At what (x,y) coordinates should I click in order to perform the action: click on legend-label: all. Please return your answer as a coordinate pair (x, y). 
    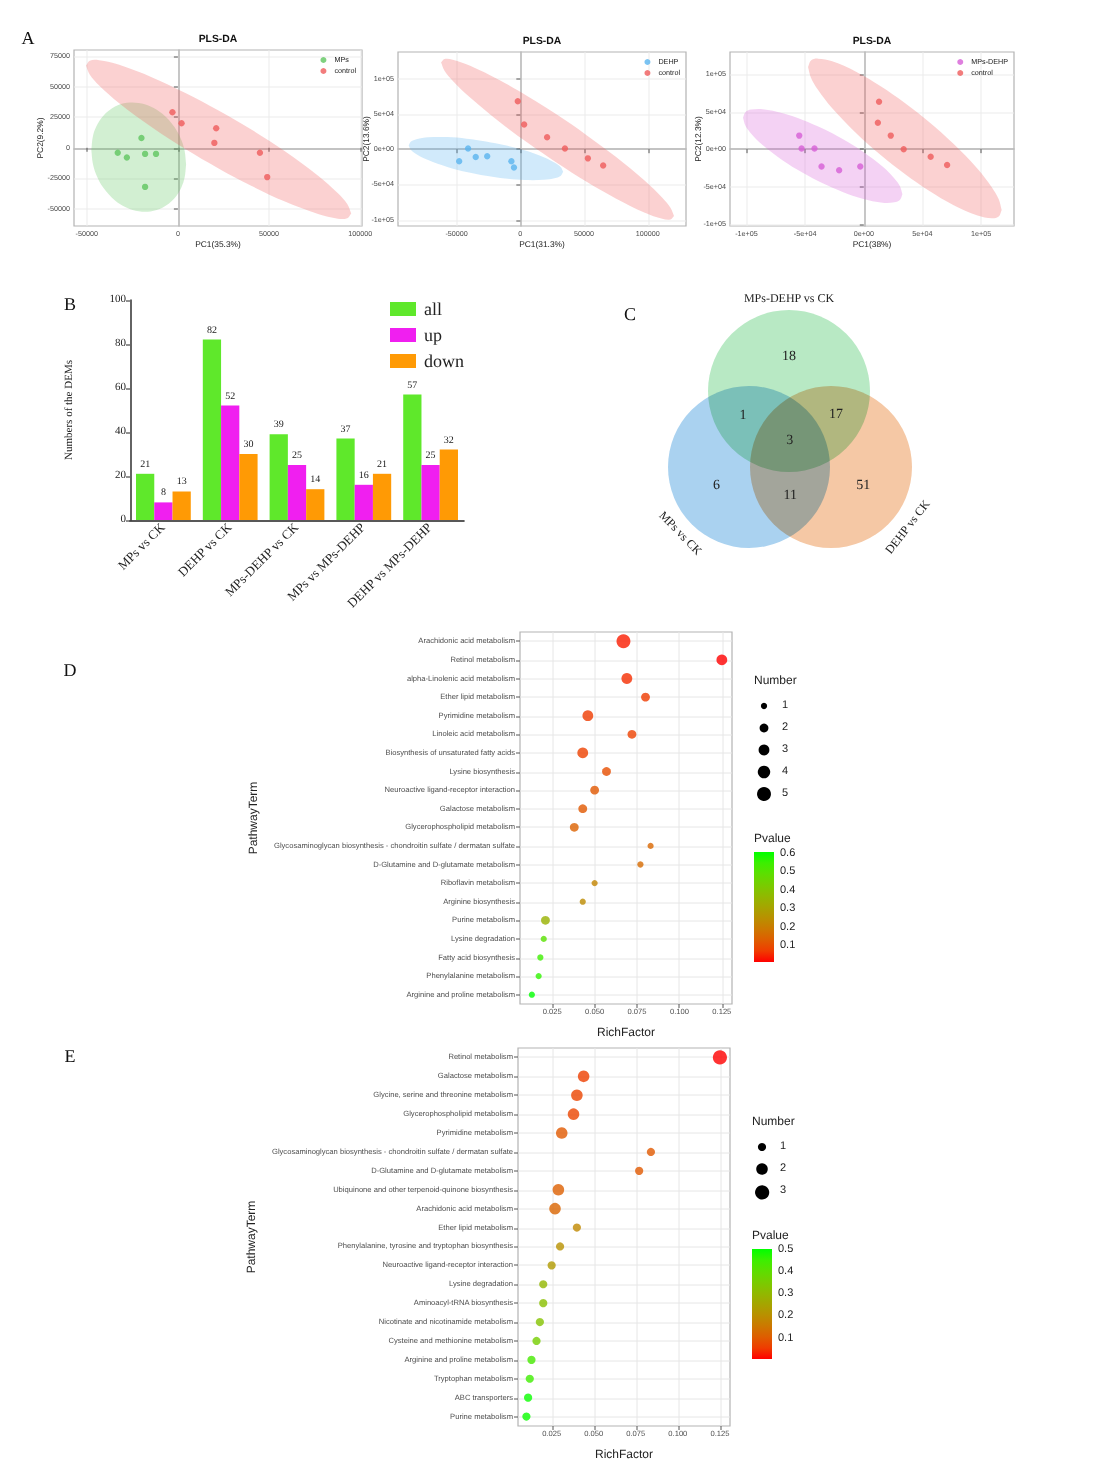
    Looking at the image, I should click on (433, 309).